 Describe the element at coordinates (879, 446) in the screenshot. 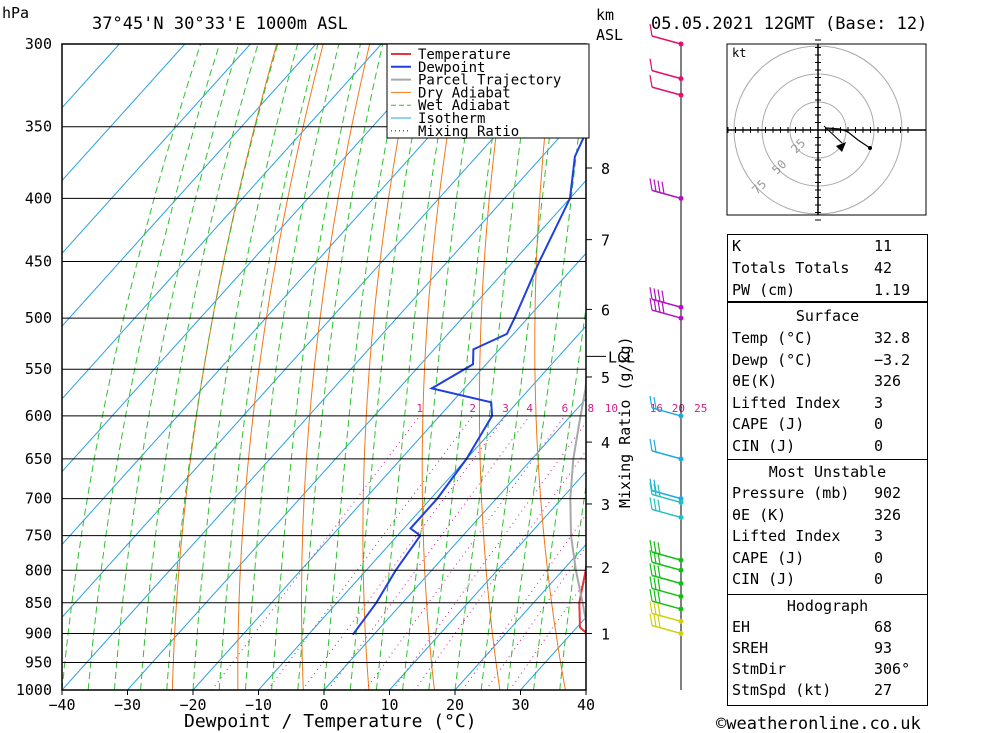

I see `surface-cin-value: 0` at that location.